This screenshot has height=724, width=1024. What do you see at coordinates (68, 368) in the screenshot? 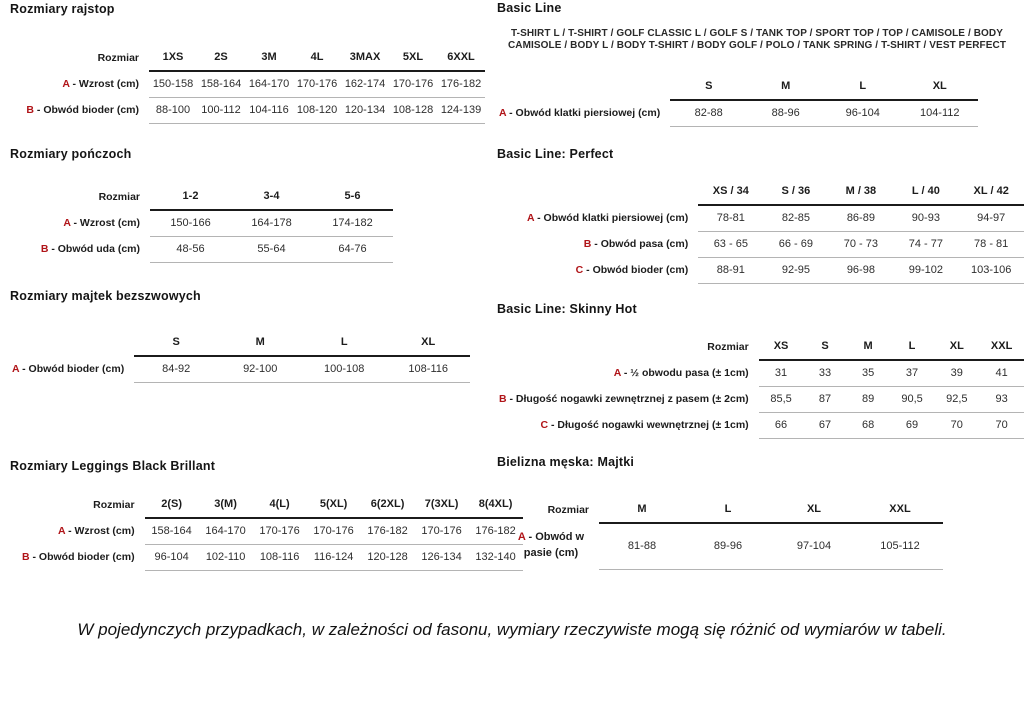
I see `measurement-label: A - Obwód bioder (cm)` at bounding box center [68, 368].